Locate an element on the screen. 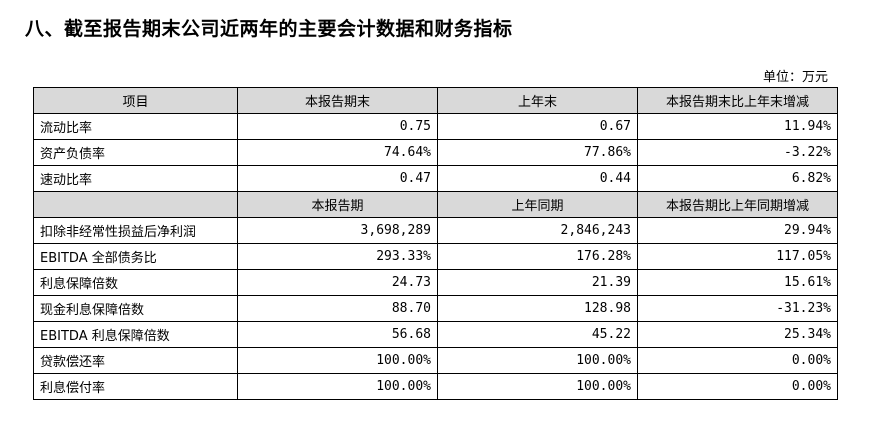  row-label: 利息偿付率 is located at coordinates (135, 386).